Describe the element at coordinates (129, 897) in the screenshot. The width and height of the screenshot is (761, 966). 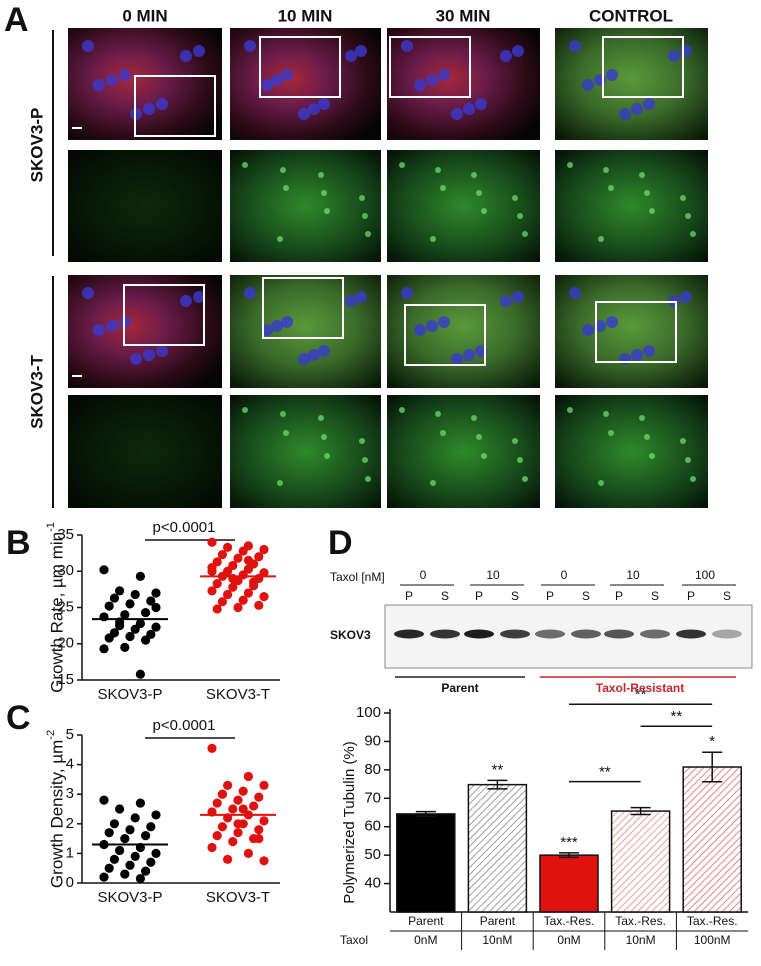
I see `x-tick-label: SKOV3-P` at that location.